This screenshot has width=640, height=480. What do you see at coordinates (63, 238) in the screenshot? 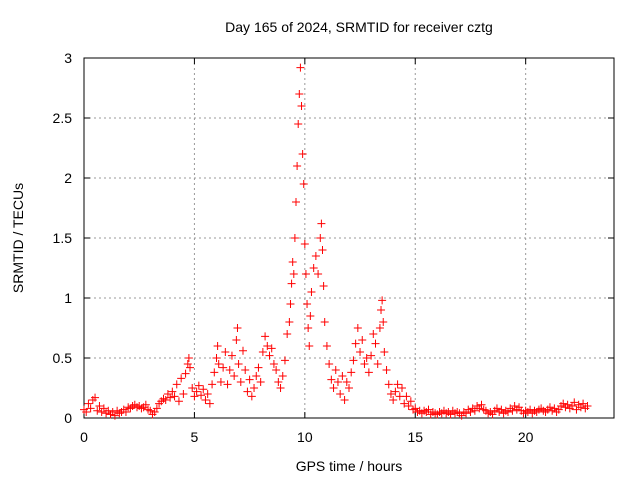
I see `y-tick-label: 1.5` at bounding box center [63, 238].